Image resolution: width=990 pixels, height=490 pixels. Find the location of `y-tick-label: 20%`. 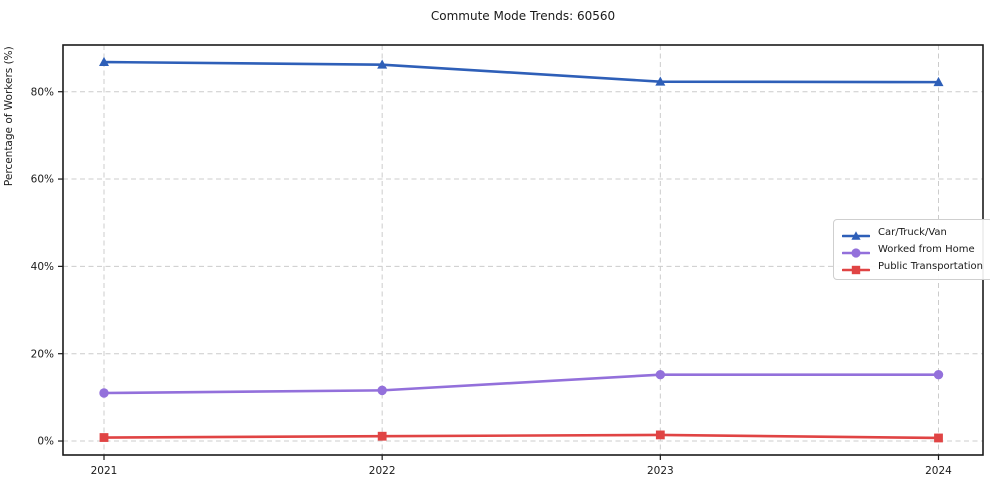

y-tick-label: 20% is located at coordinates (42, 354).